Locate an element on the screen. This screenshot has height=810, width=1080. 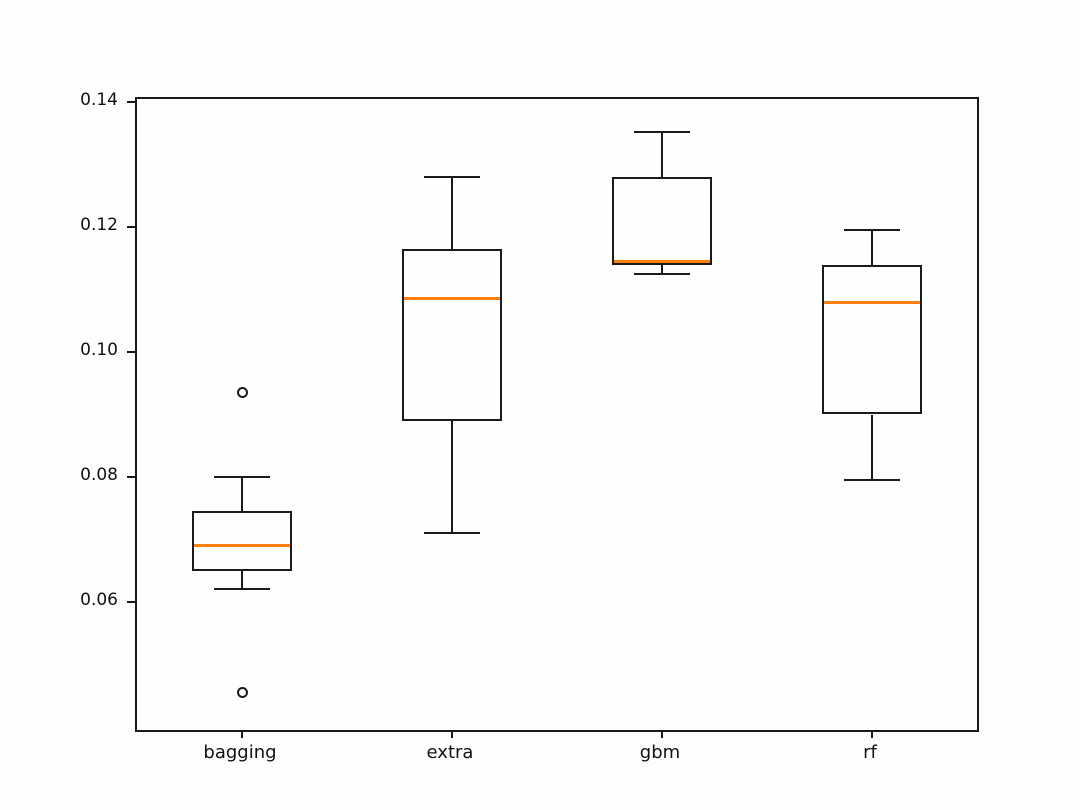
ytick-label-0.12: 0.12 is located at coordinates (99, 225).